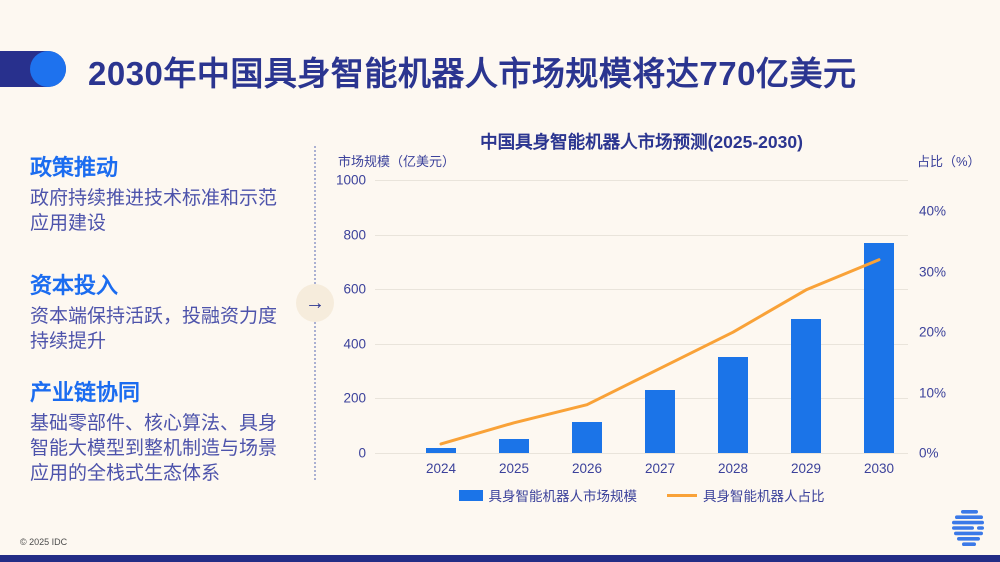  Describe the element at coordinates (354, 398) in the screenshot. I see `left-axis-tick-label: 200` at that location.